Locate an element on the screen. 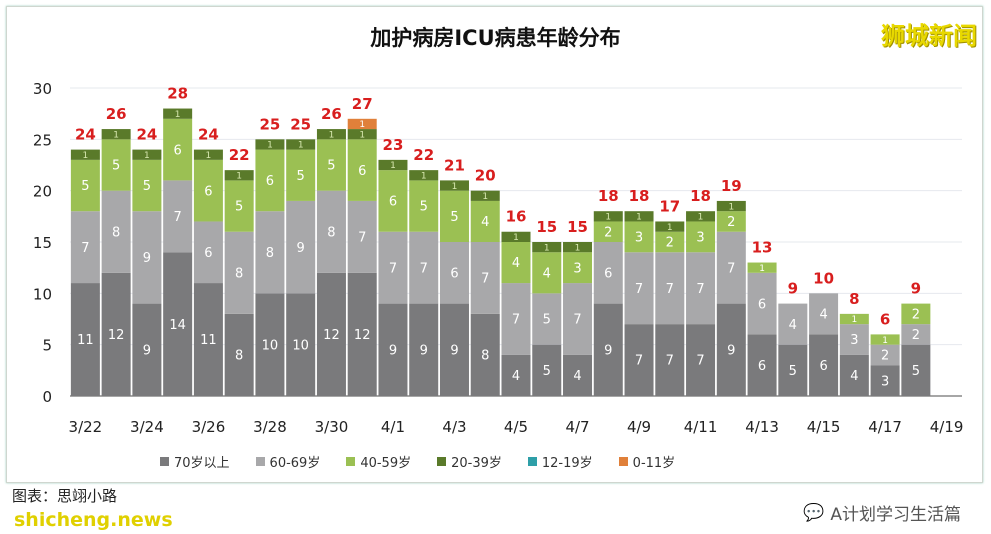 This screenshot has width=991, height=534. total-label: 27 is located at coordinates (362, 104).